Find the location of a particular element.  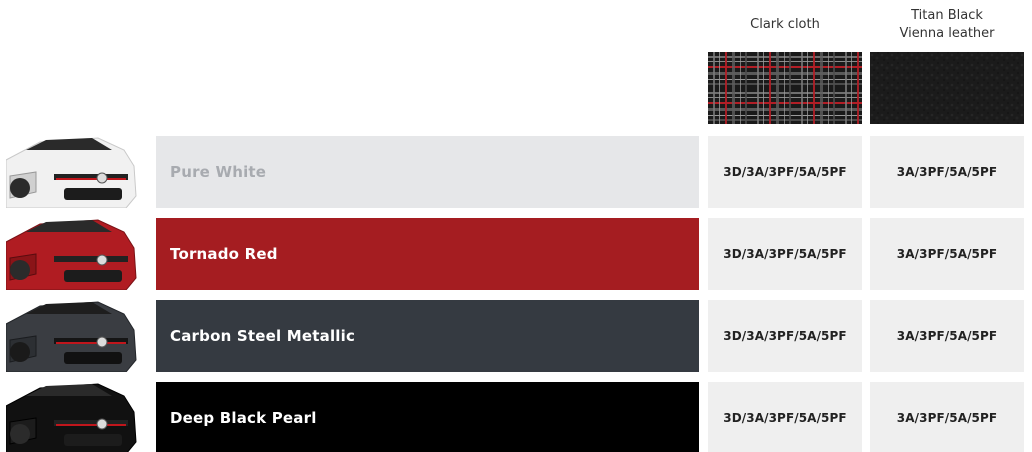

color-block: Tornado Red is located at coordinates (427, 254).